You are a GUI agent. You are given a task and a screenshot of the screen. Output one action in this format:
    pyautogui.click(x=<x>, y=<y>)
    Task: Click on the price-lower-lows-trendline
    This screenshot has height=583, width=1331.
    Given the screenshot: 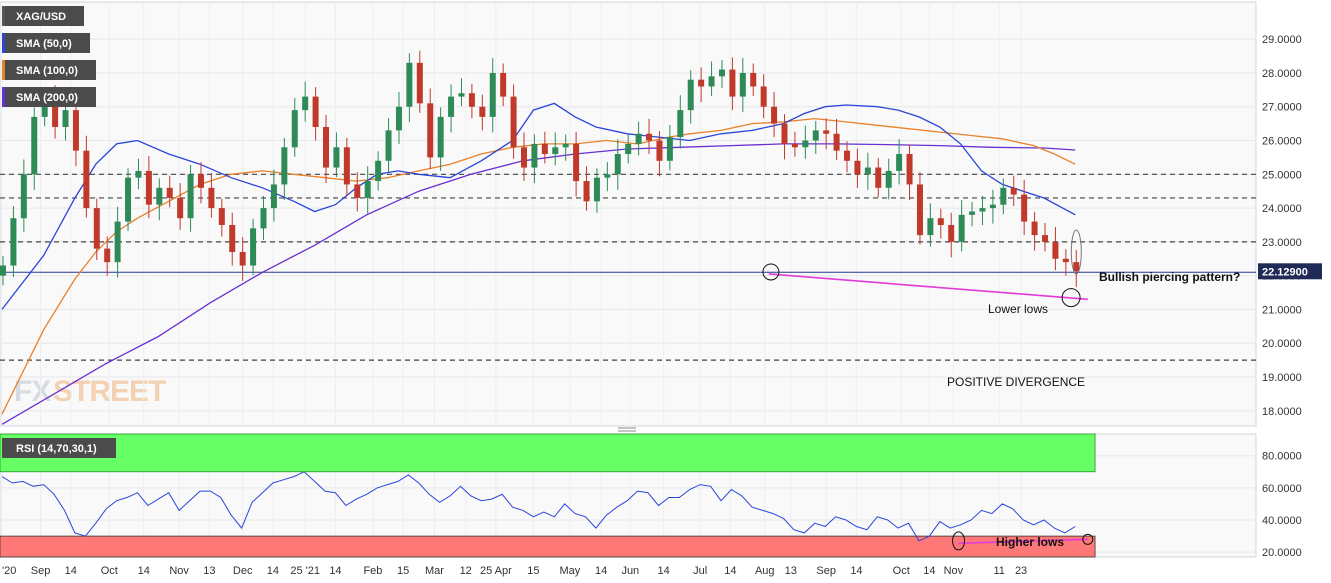 What is the action you would take?
    pyautogui.click(x=928, y=287)
    